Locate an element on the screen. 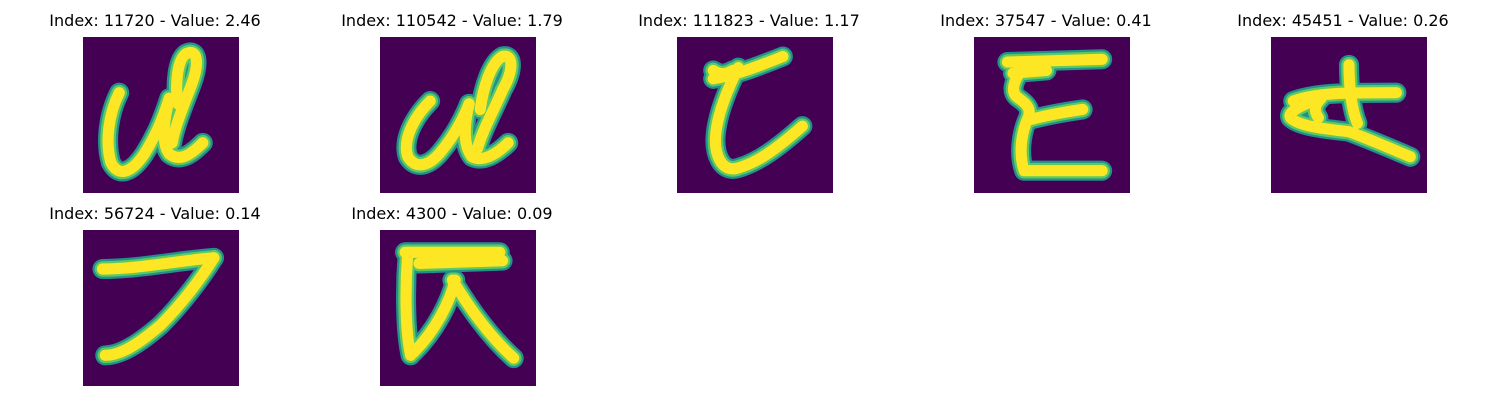 This screenshot has height=400, width=1500. glyph-seven-image is located at coordinates (161, 308).